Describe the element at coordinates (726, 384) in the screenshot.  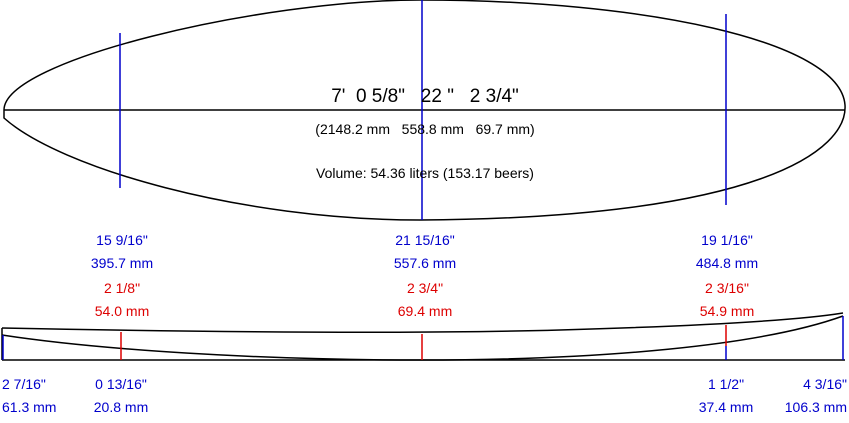
I see `rocker-right-in: 1 1/2"` at that location.